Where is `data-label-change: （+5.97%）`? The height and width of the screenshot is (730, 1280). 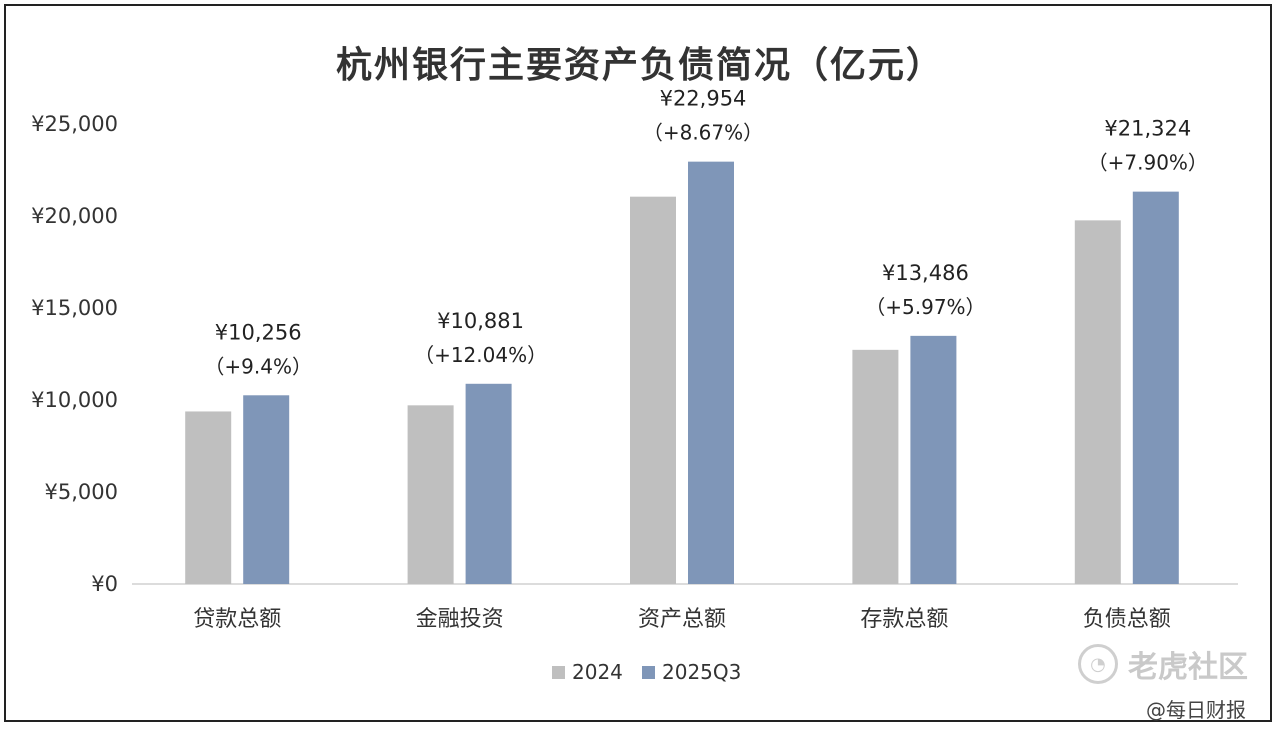
data-label-change: （+5.97%） is located at coordinates (925, 307).